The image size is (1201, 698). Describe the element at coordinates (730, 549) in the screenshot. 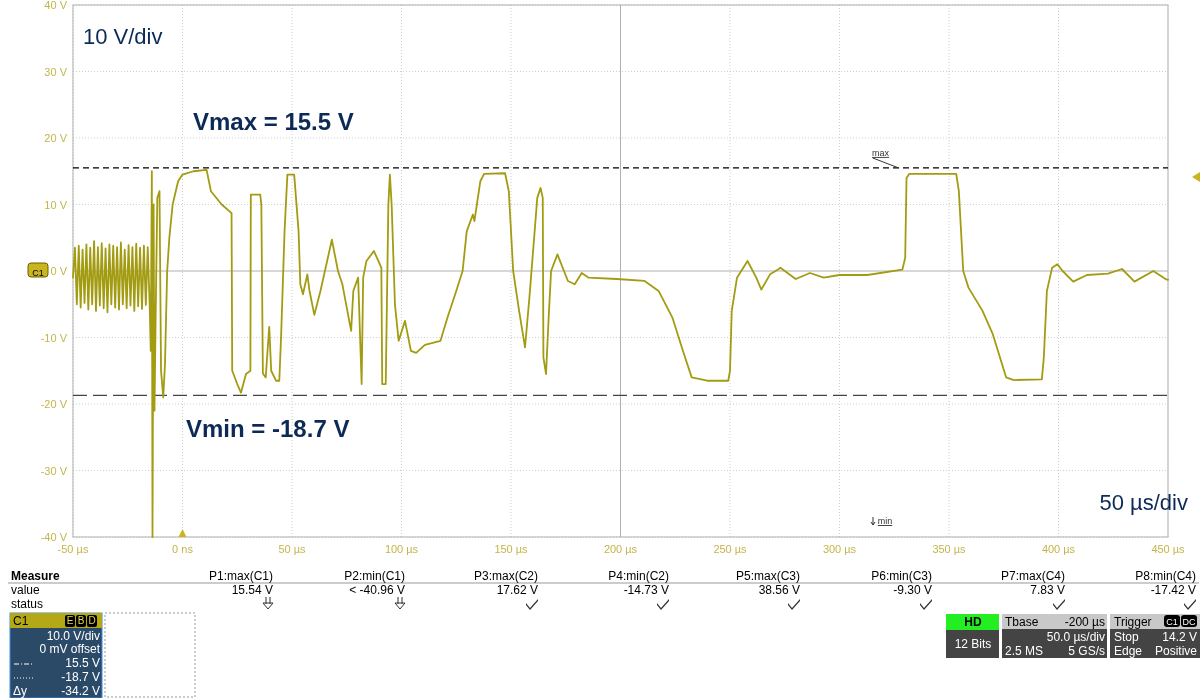

I see `x-tick-label: 250 µs` at that location.